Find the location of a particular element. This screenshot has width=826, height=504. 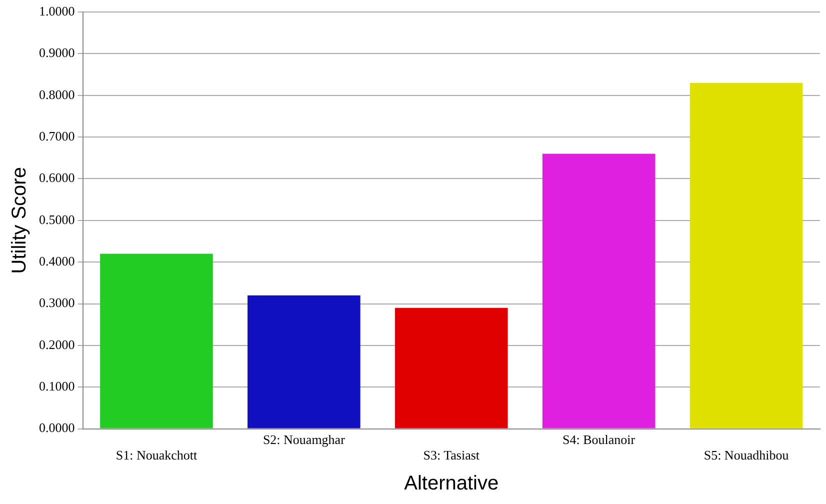

y-tick-label: 0.4000 is located at coordinates (57, 261).